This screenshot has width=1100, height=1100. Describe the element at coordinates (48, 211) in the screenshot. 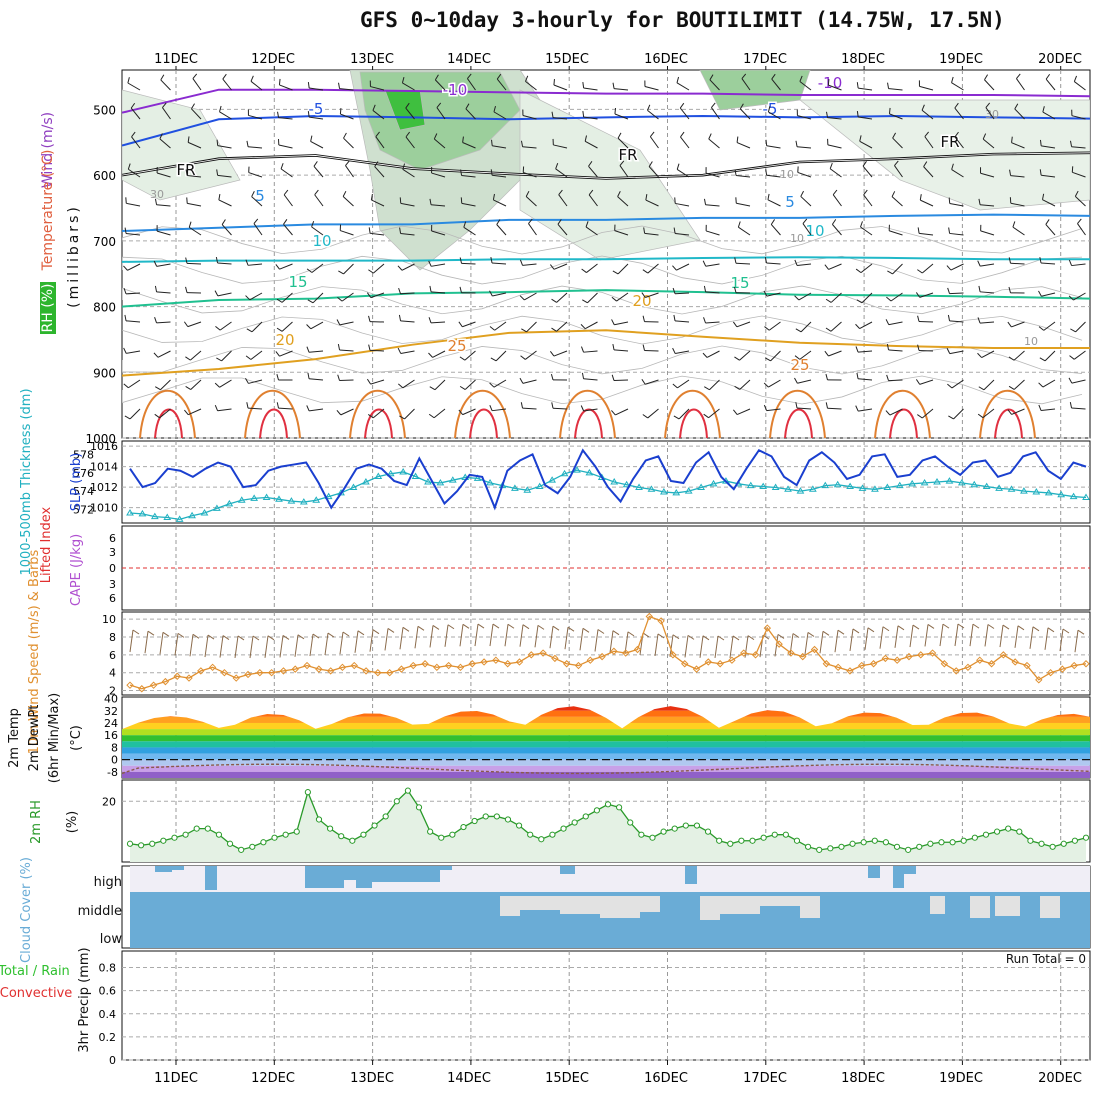

I see `upper-temp-ylabel: Temperature (°C)` at that location.